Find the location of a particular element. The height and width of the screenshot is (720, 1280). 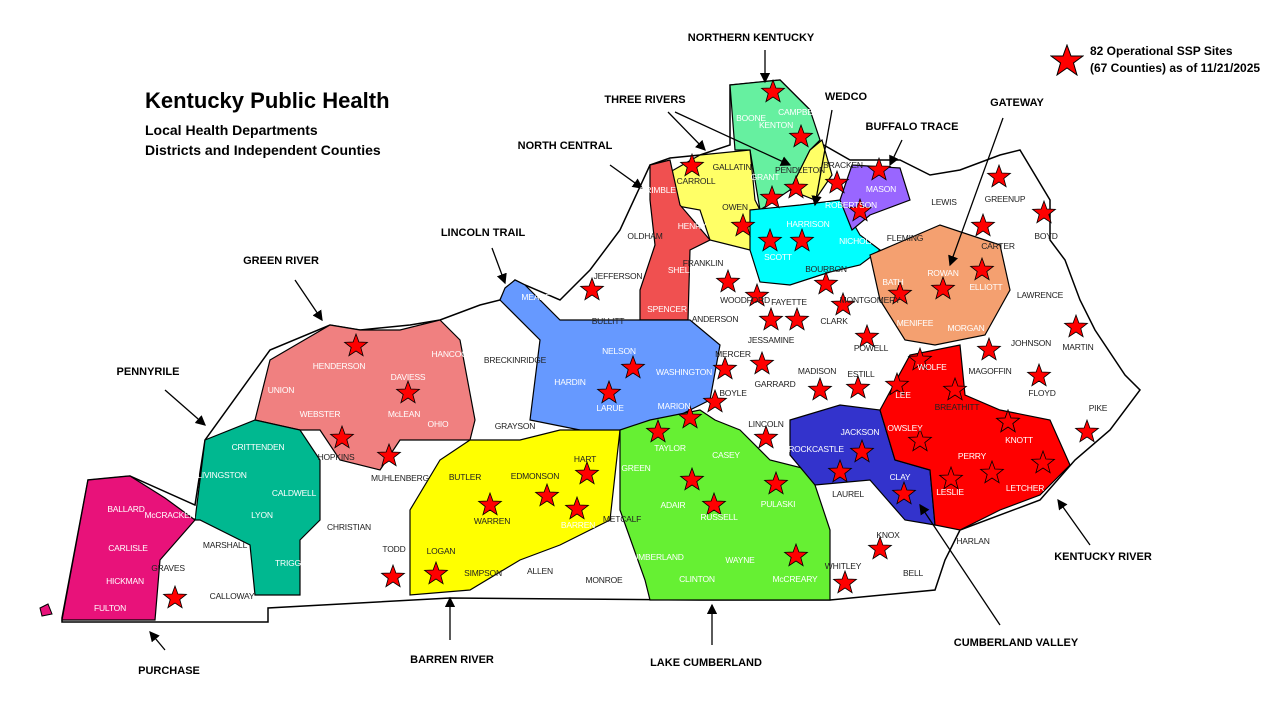

county-label: ROCKCASTLE is located at coordinates (816, 449).